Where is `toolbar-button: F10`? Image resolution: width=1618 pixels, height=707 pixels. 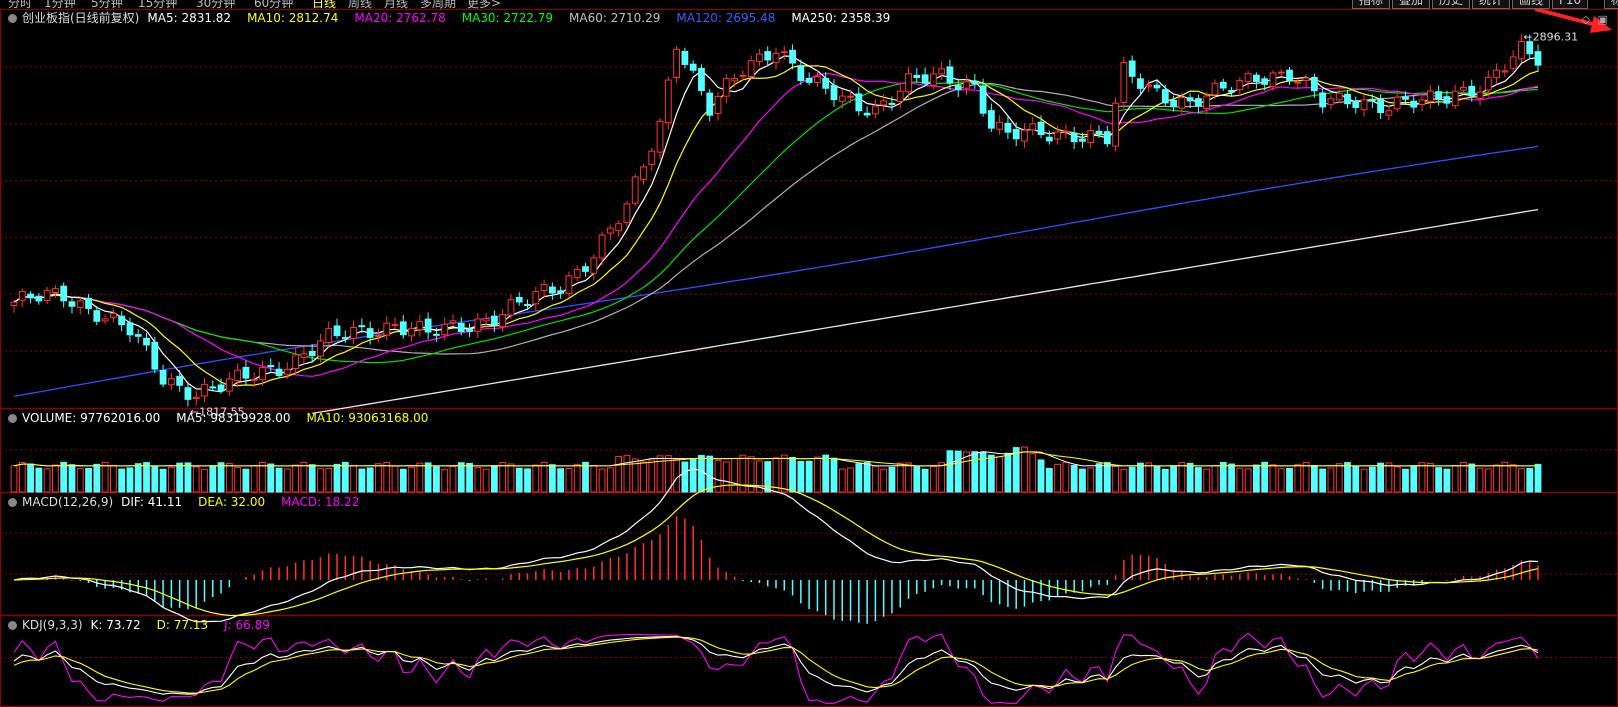
toolbar-button: F10 is located at coordinates (1570, 4).